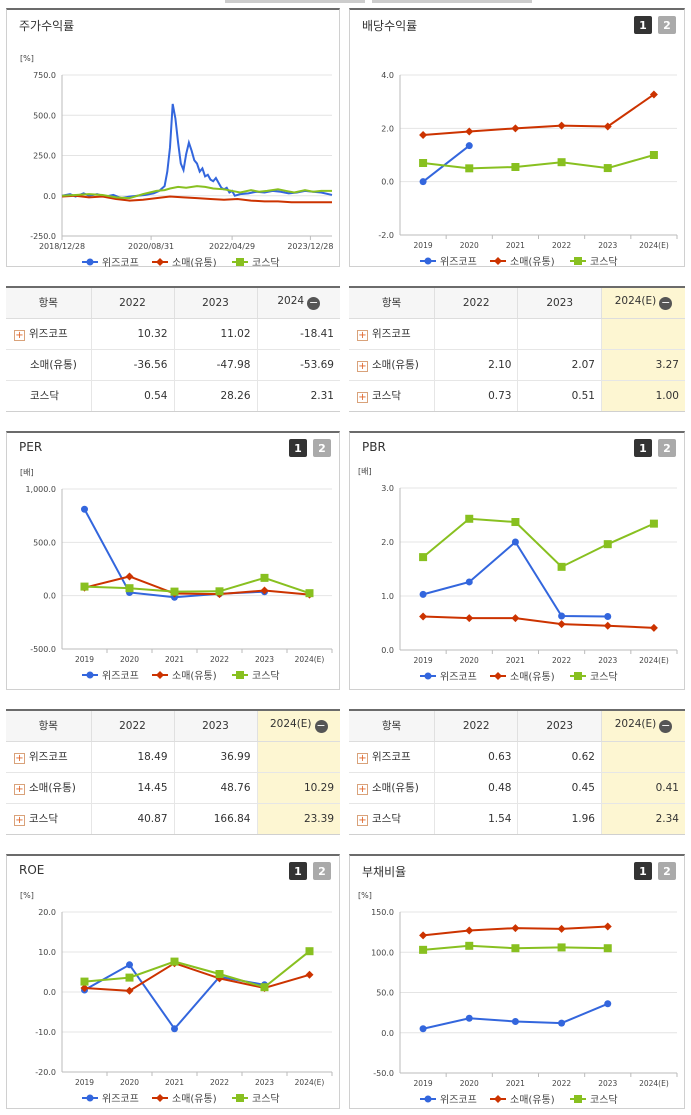  I want to click on x-tick-label: 2019, so click(423, 660).